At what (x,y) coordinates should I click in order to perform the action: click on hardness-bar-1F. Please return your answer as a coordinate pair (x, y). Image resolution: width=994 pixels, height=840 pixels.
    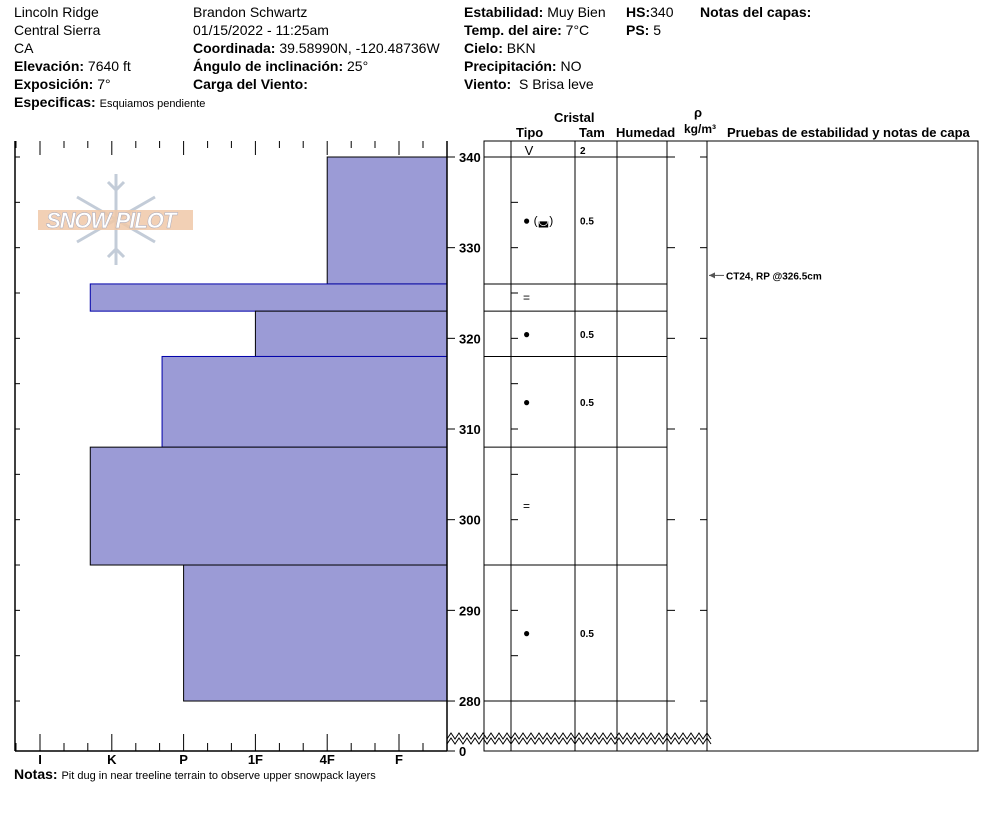
    Looking at the image, I should click on (351, 333).